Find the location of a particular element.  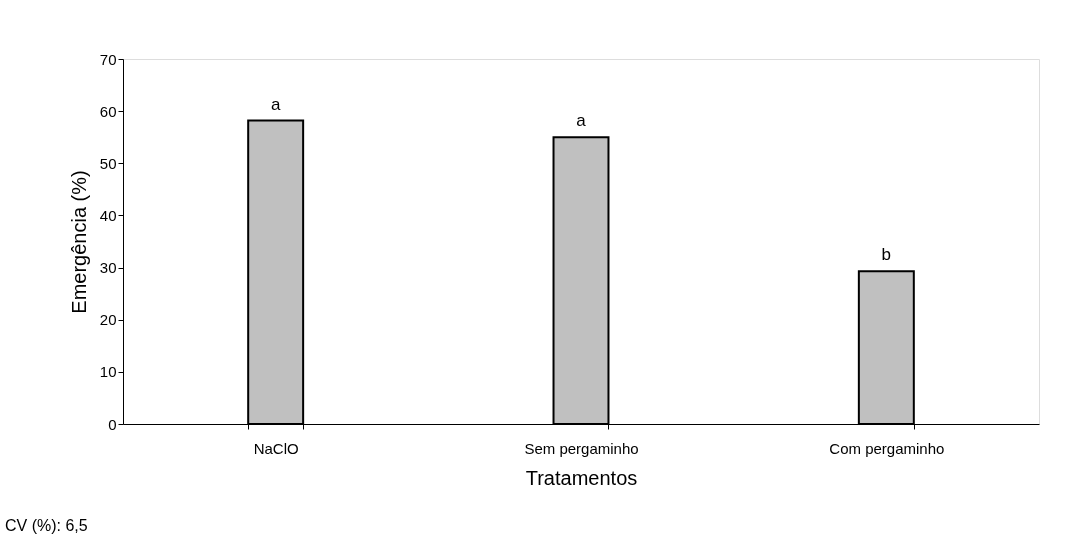

y-tick-label: 60 is located at coordinates (108, 111).